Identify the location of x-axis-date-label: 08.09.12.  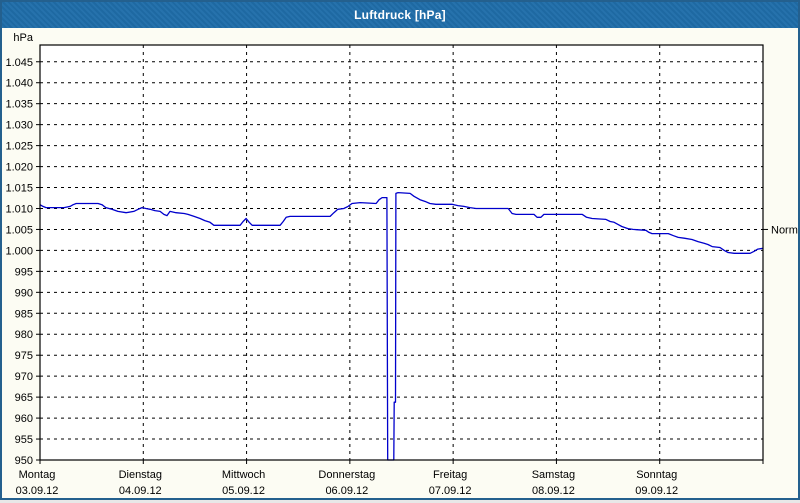
(553, 491).